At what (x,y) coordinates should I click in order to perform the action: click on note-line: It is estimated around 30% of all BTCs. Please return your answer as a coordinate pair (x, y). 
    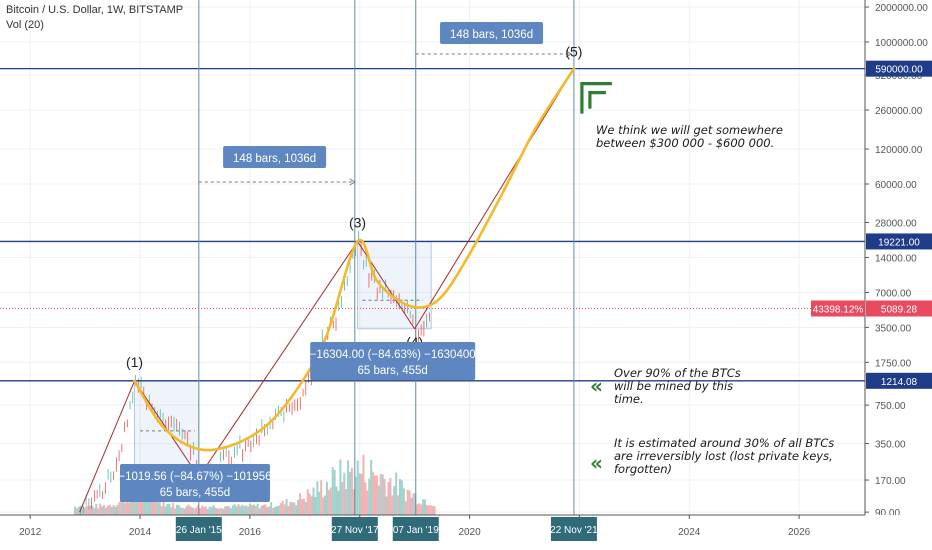
    Looking at the image, I should click on (724, 443).